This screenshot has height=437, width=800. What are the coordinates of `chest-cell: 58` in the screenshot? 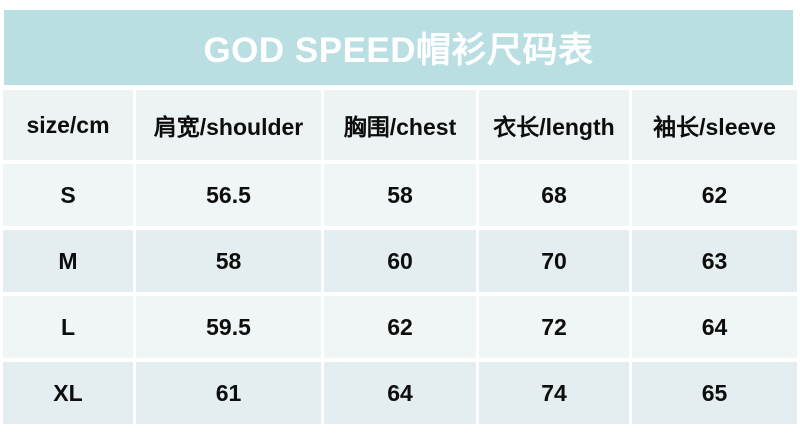 It's located at (400, 195).